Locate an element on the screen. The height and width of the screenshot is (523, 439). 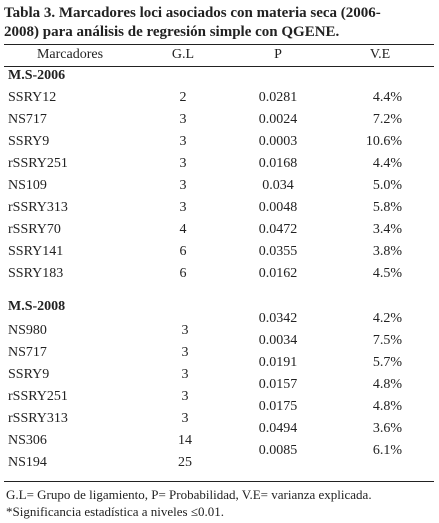
marker: NS109 is located at coordinates (27, 185).